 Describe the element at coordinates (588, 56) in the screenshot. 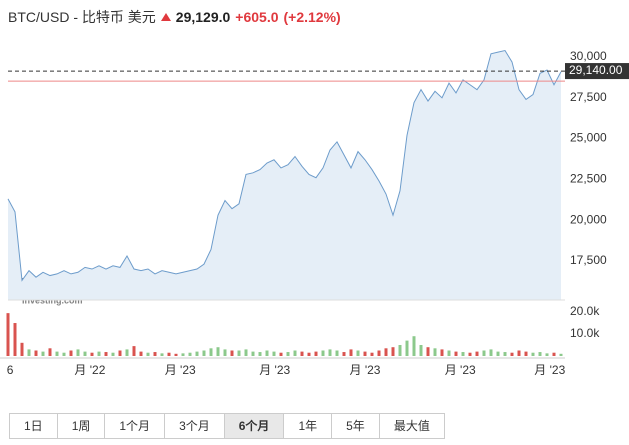

I see `y-tick-label: 30,000` at that location.